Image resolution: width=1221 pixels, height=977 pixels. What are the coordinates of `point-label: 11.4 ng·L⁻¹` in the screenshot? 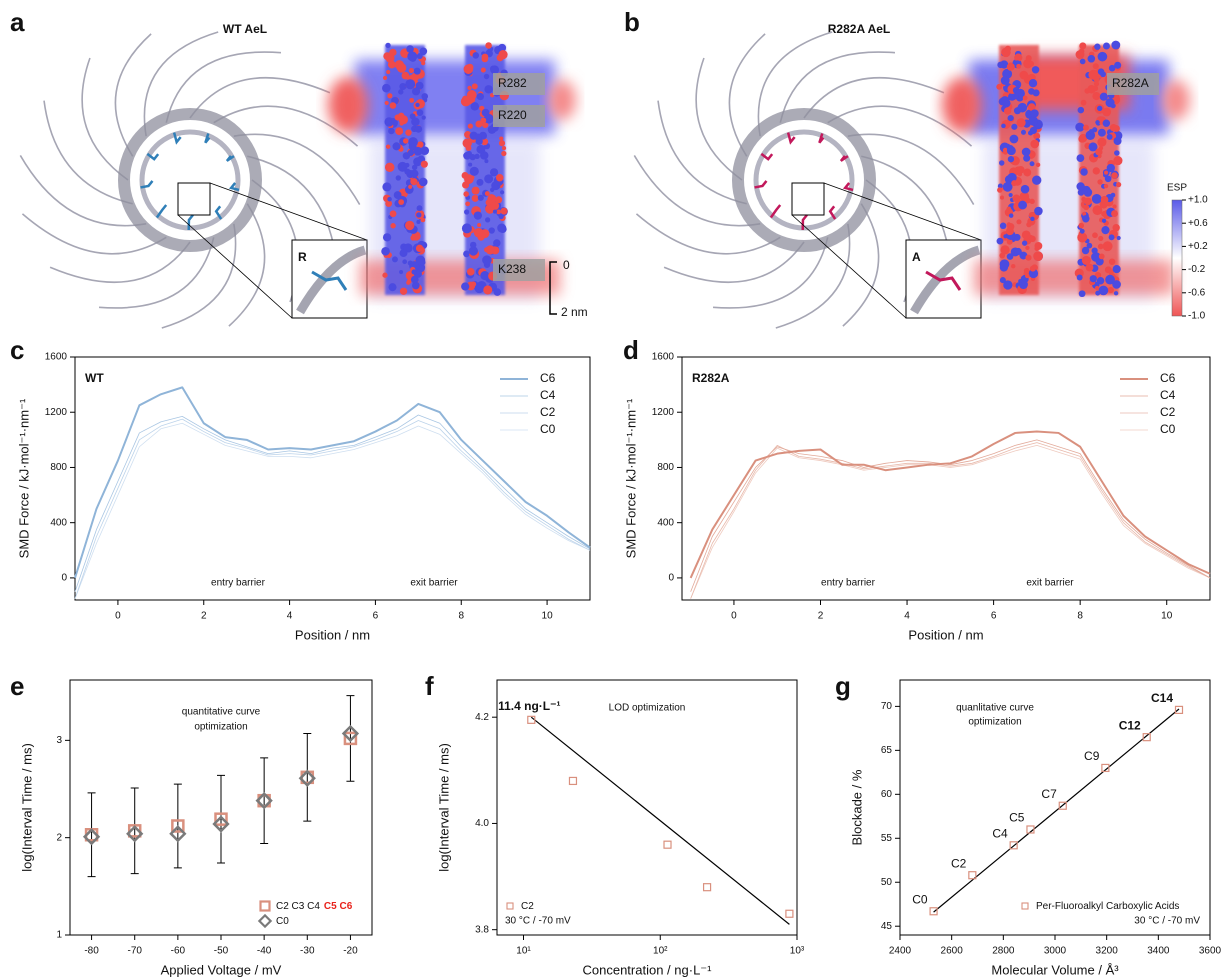 It's located at (529, 706).